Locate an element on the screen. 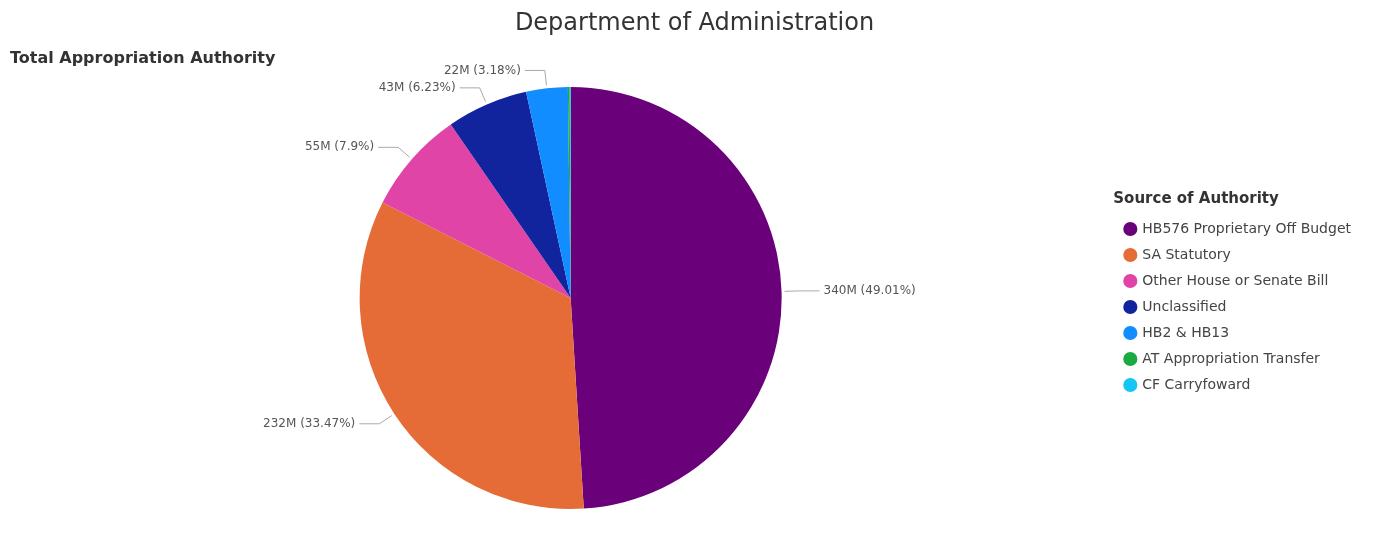 Image resolution: width=1389 pixels, height=558 pixels. legend-label: AT Appropriation Transfer is located at coordinates (1231, 357).